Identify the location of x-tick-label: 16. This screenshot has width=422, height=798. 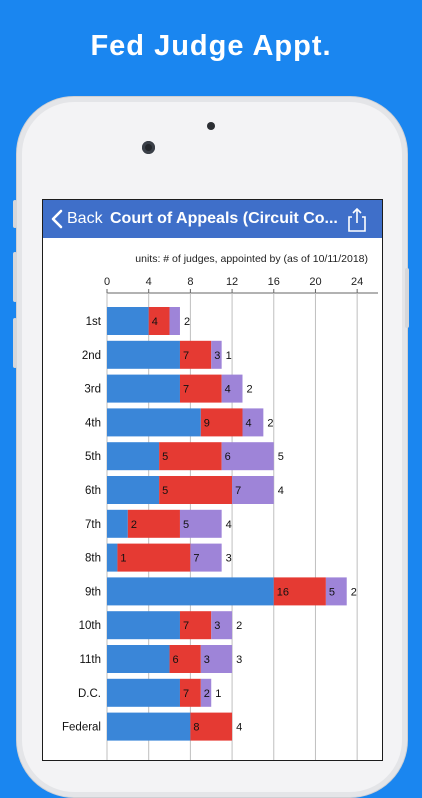
(274, 282).